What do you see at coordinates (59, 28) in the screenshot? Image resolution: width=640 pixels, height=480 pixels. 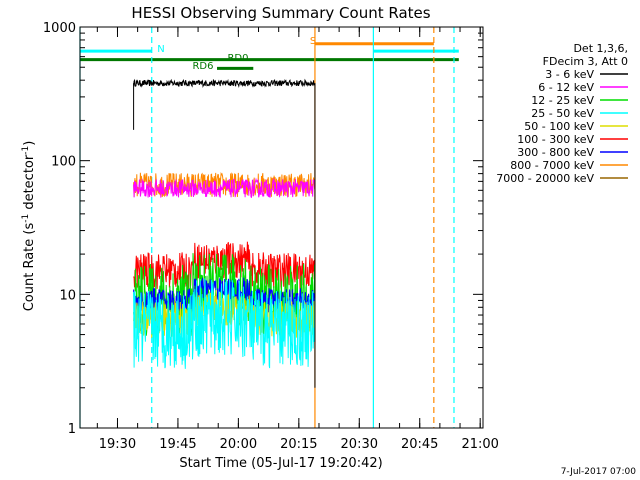 I see `y-tick-label: 1000` at bounding box center [59, 28].